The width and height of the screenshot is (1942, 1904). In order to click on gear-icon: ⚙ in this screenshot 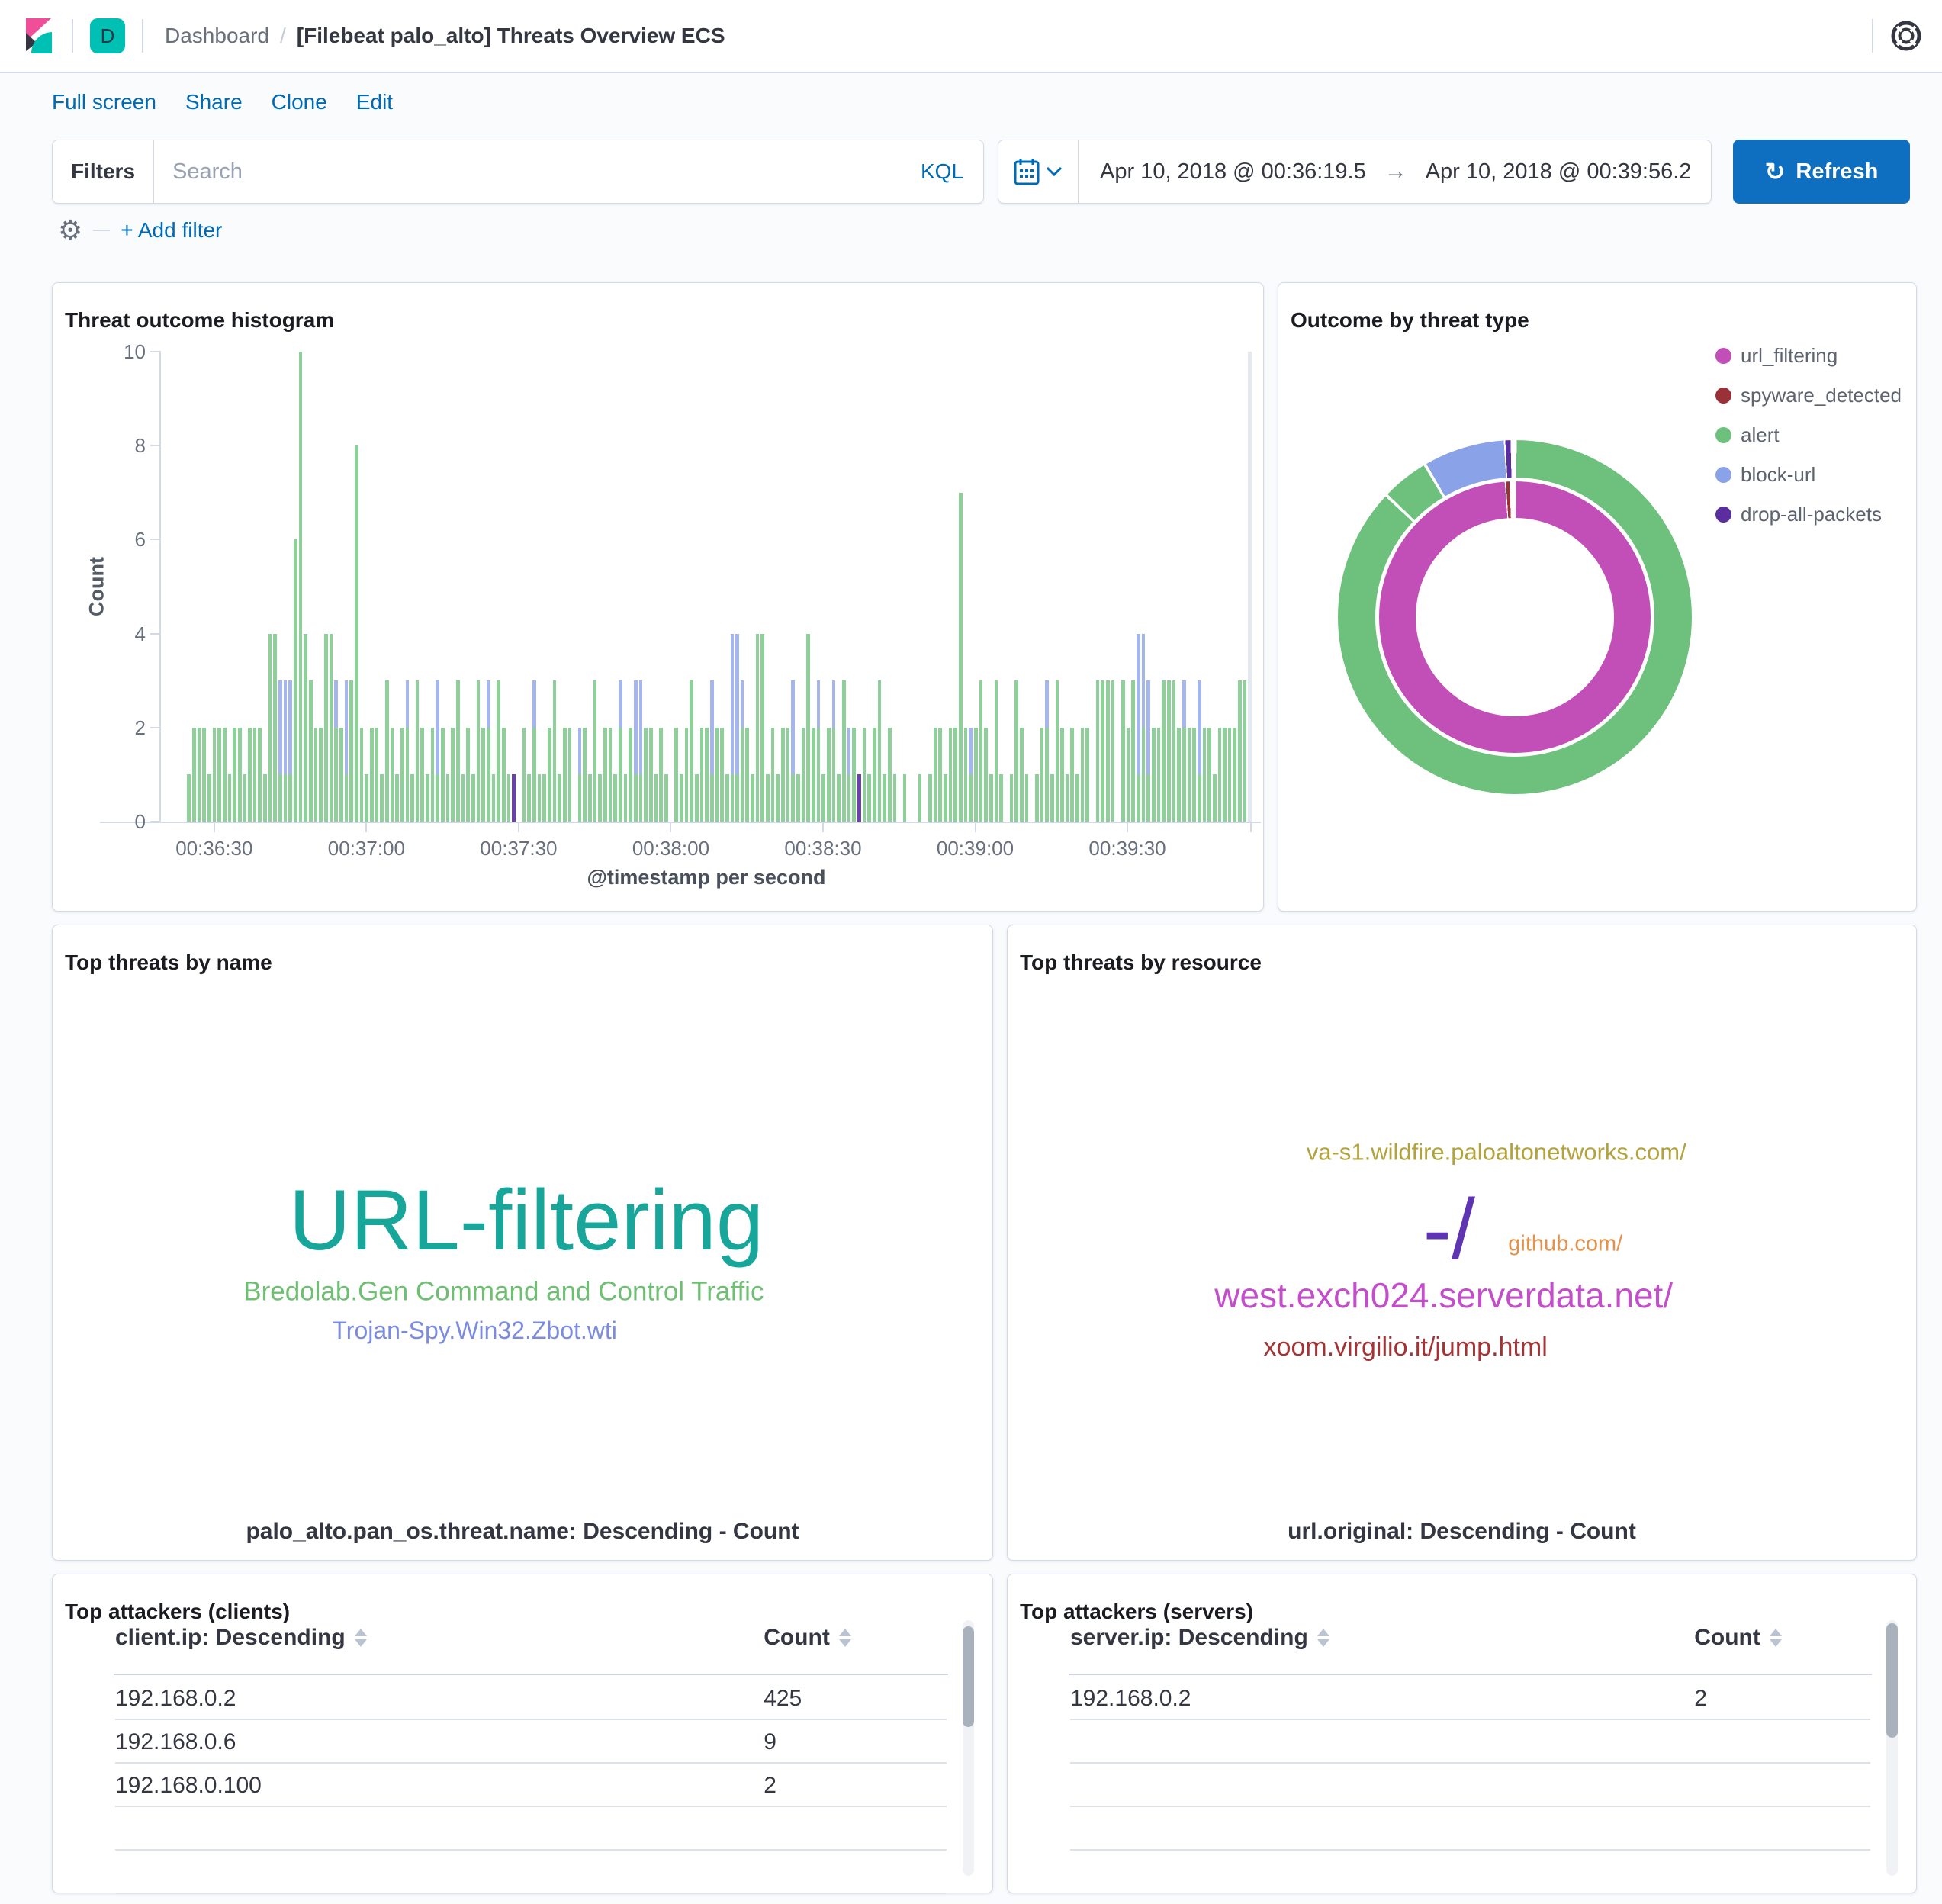, I will do `click(70, 230)`.